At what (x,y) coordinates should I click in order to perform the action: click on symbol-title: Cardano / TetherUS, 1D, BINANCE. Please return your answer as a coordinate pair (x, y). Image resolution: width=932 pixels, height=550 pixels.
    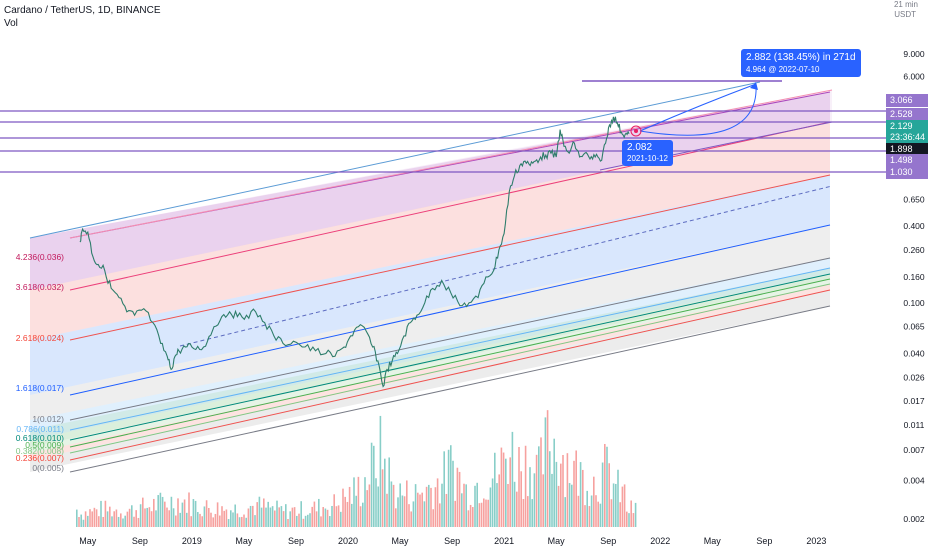
    Looking at the image, I should click on (82, 10).